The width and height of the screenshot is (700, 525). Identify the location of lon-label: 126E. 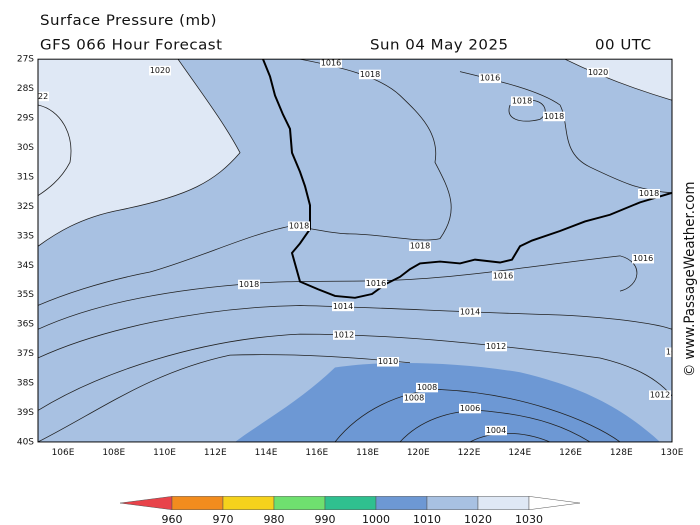
(570, 453).